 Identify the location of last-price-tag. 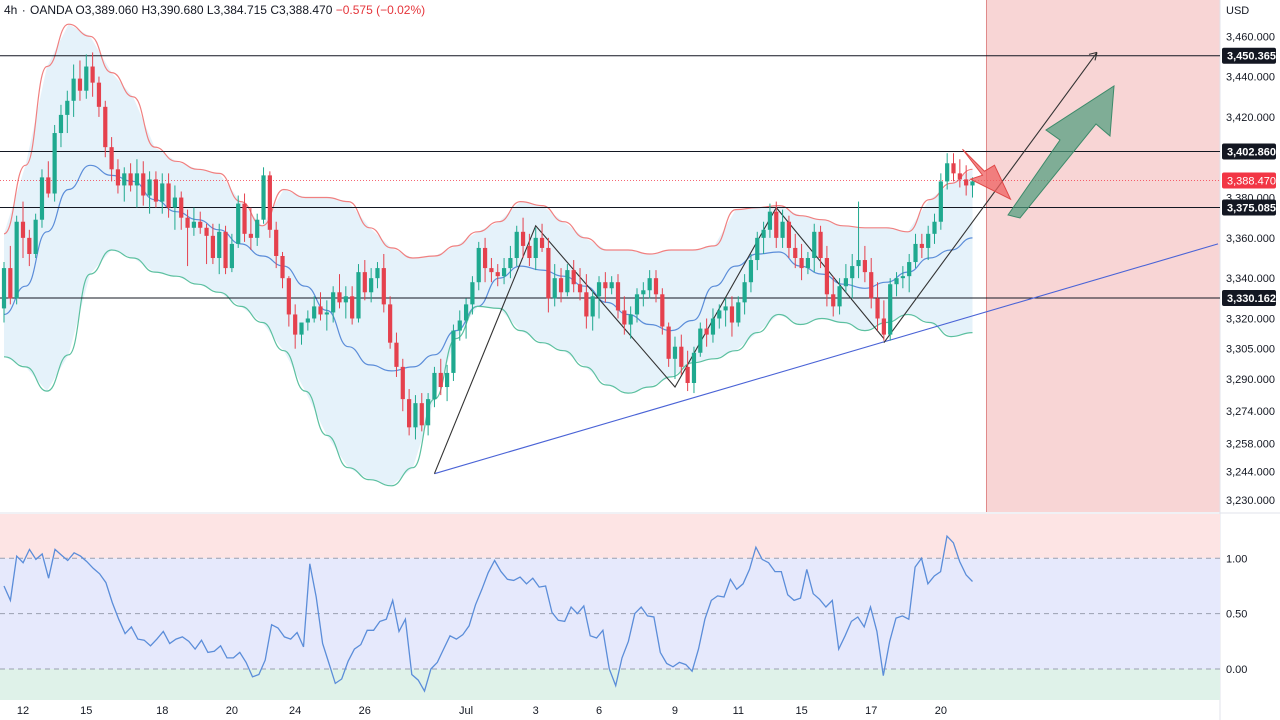
(1249, 180).